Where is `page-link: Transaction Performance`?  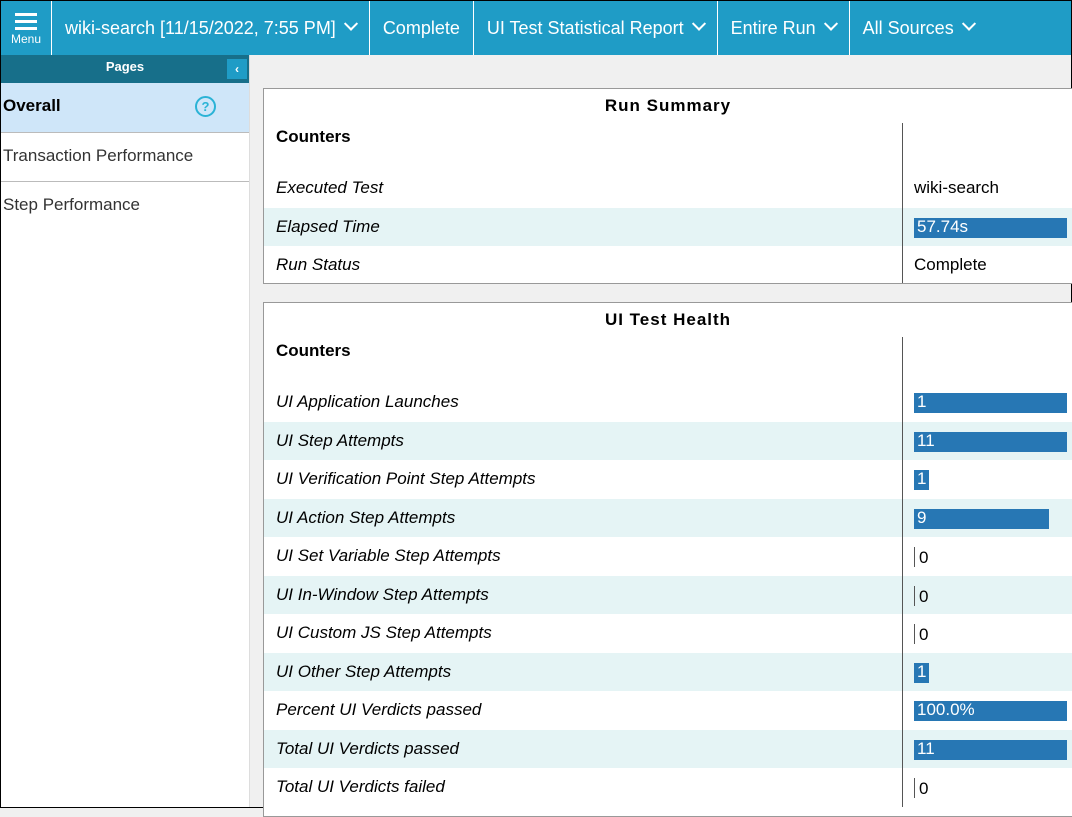
page-link: Transaction Performance is located at coordinates (125, 157).